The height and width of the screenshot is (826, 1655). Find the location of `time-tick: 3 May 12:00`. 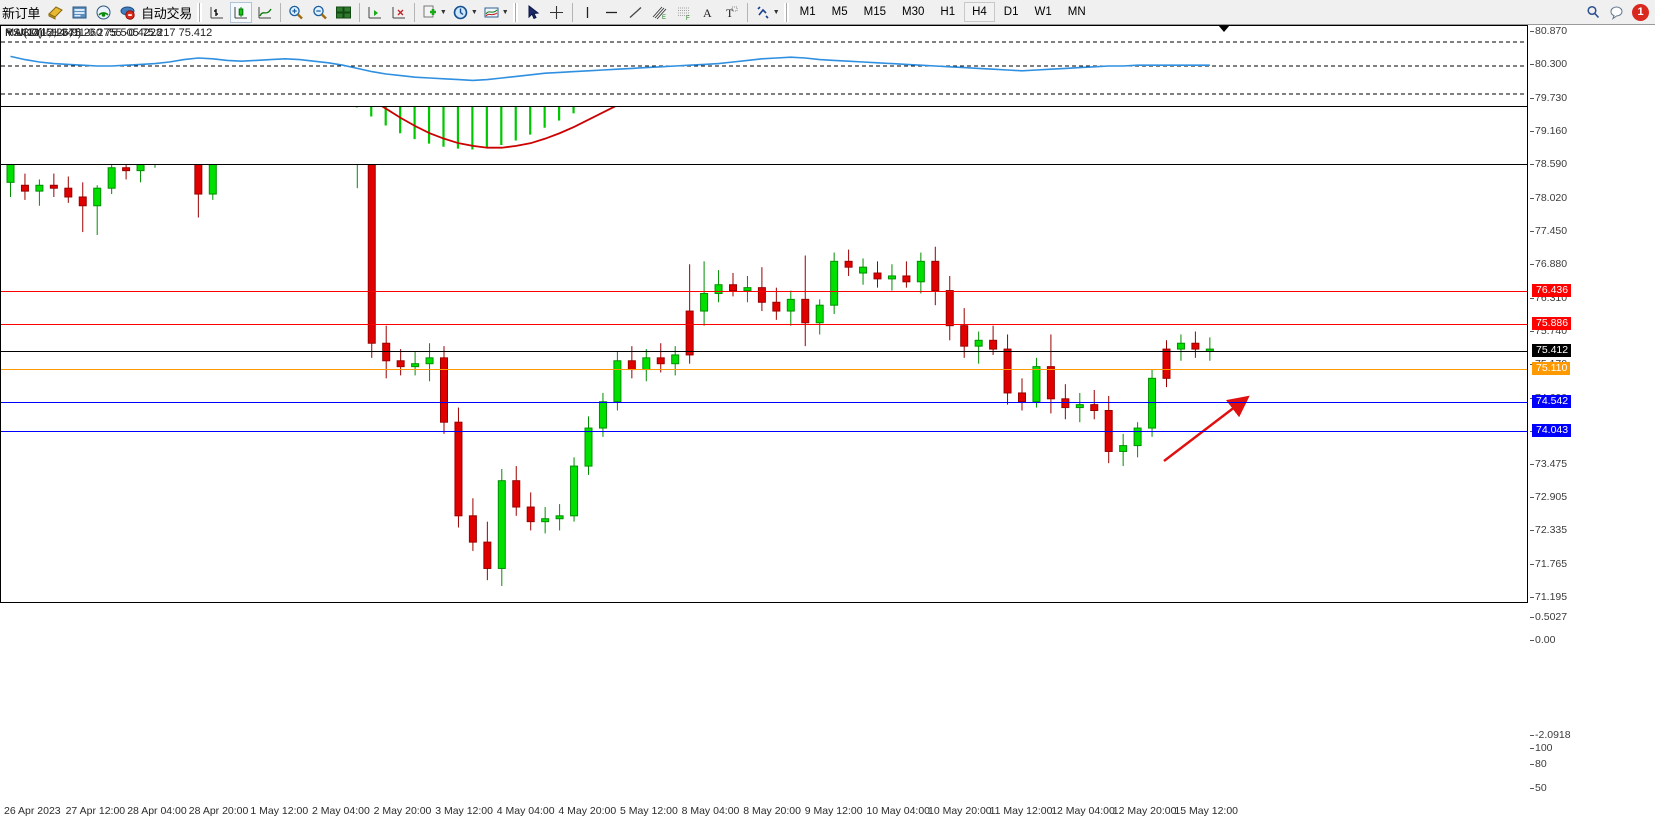

time-tick: 3 May 12:00 is located at coordinates (464, 811).